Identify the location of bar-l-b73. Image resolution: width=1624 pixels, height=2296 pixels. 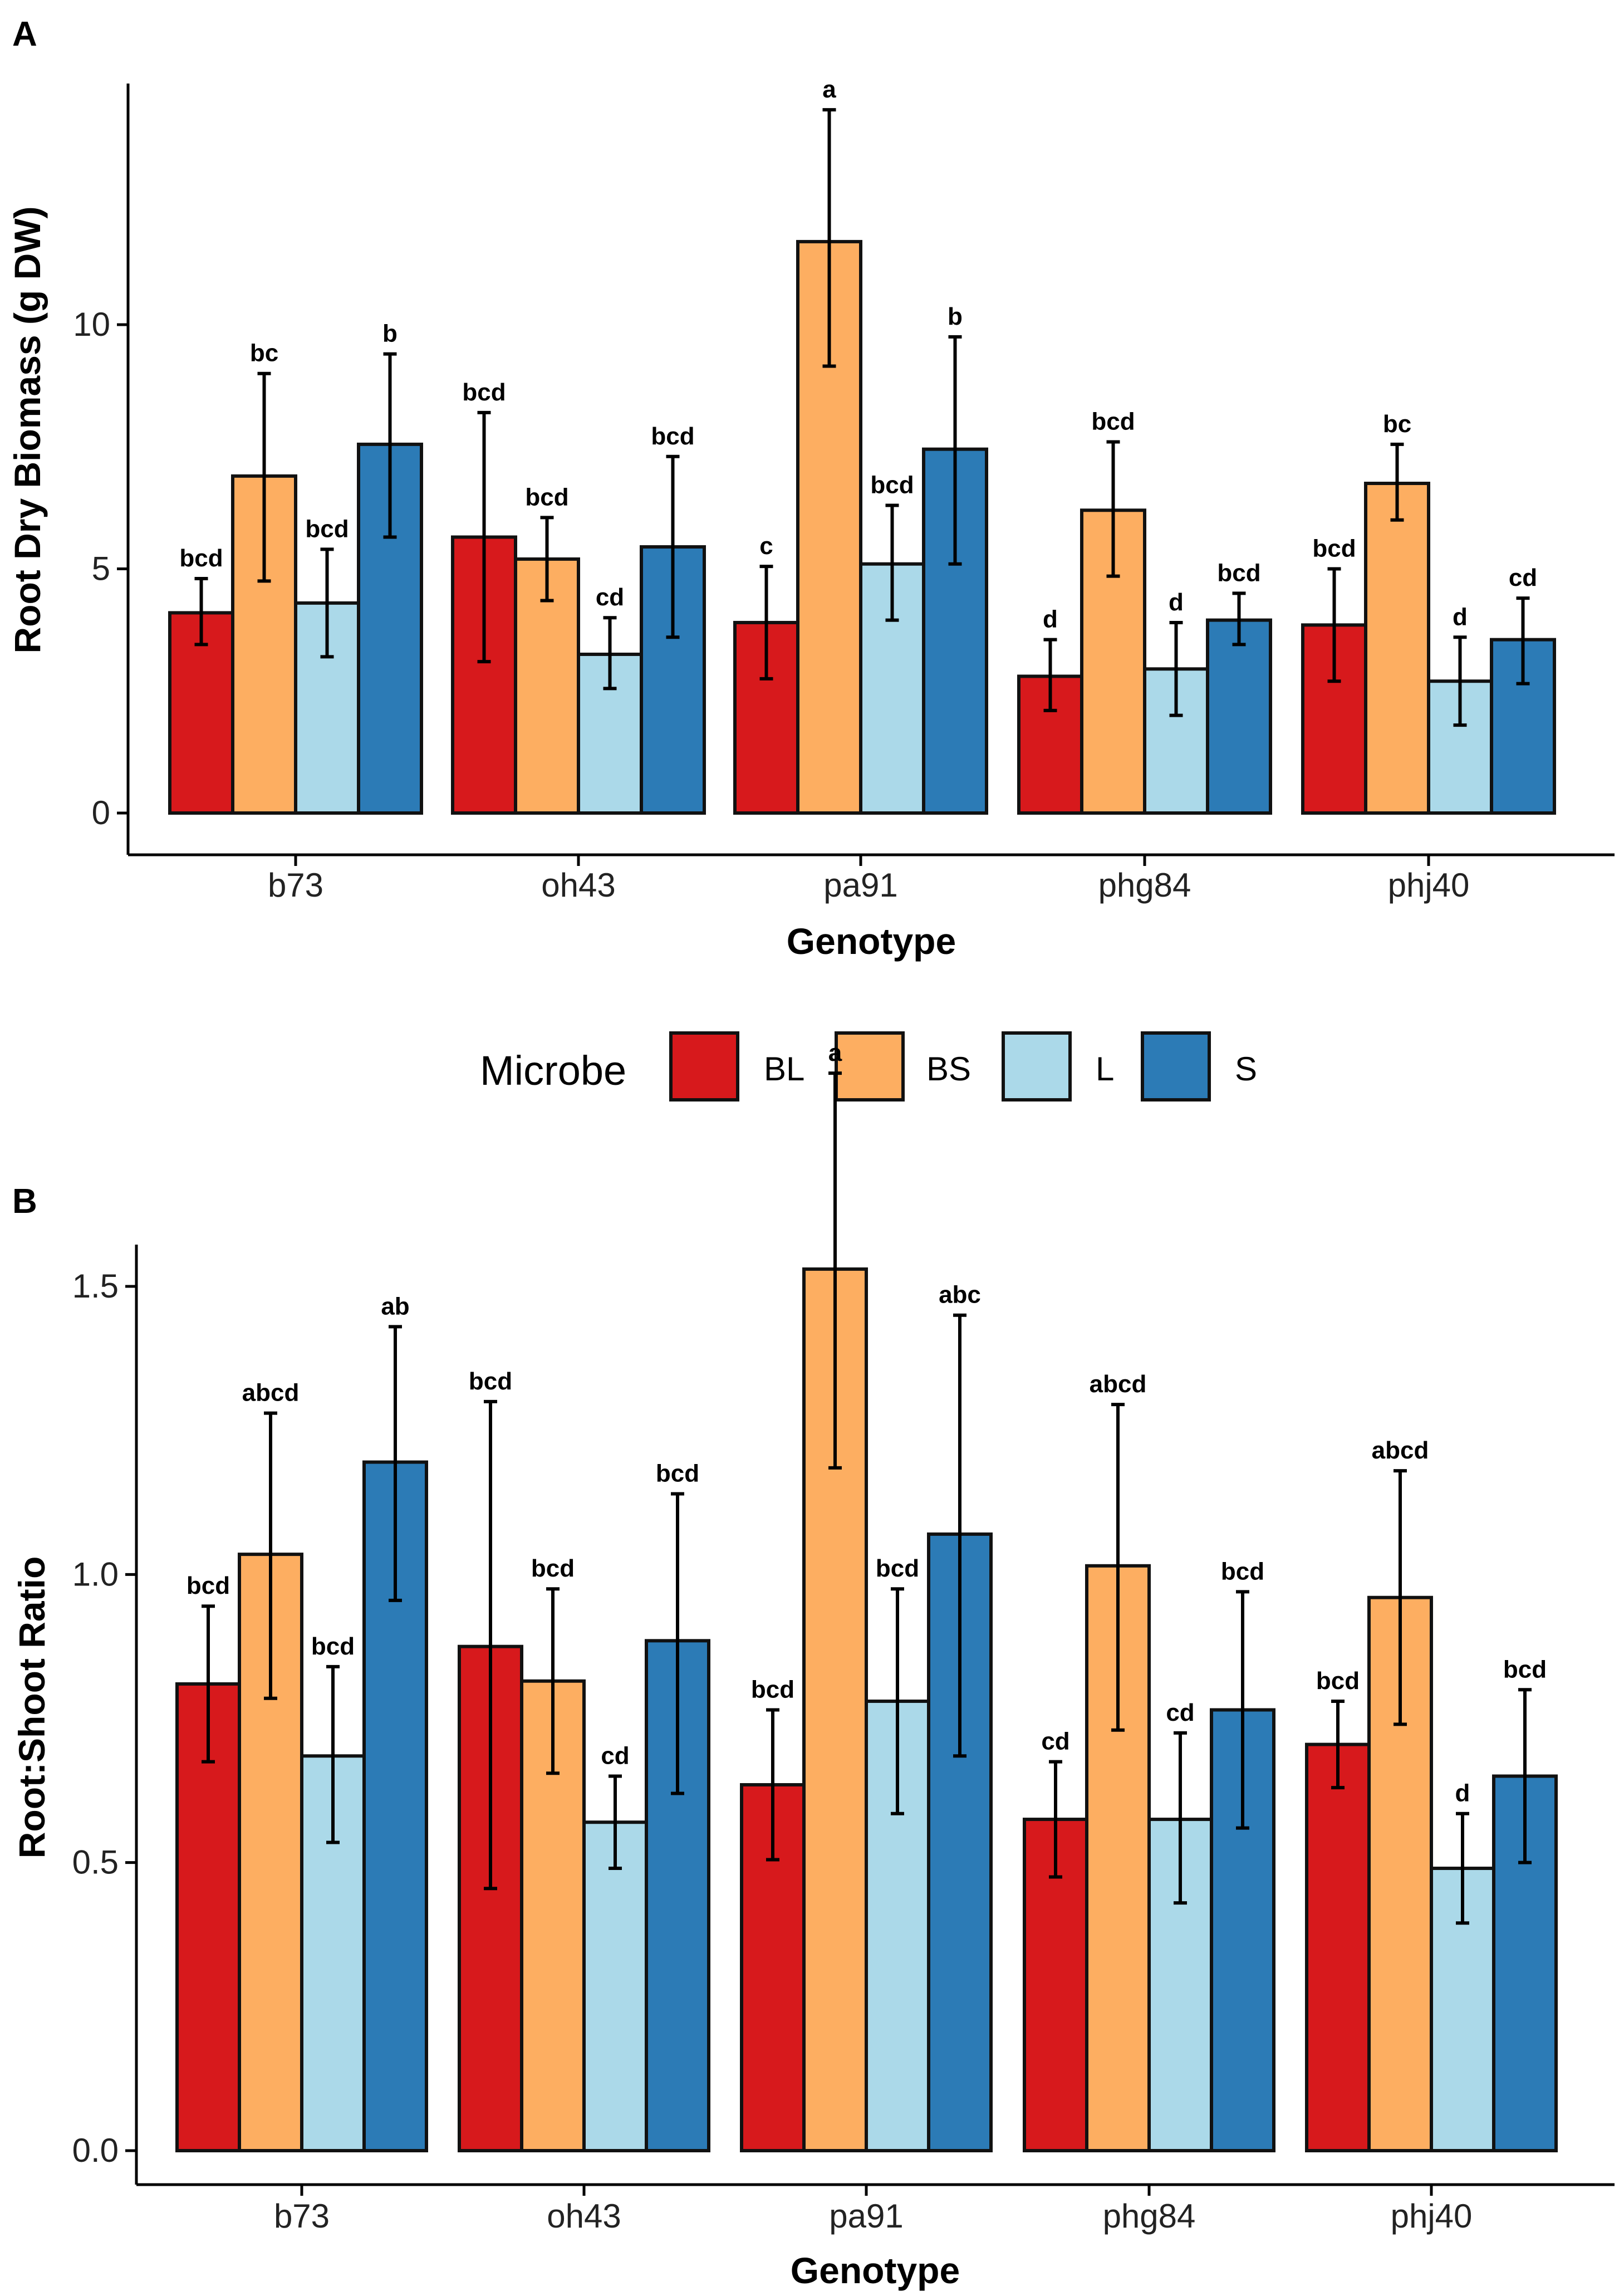
(327, 708).